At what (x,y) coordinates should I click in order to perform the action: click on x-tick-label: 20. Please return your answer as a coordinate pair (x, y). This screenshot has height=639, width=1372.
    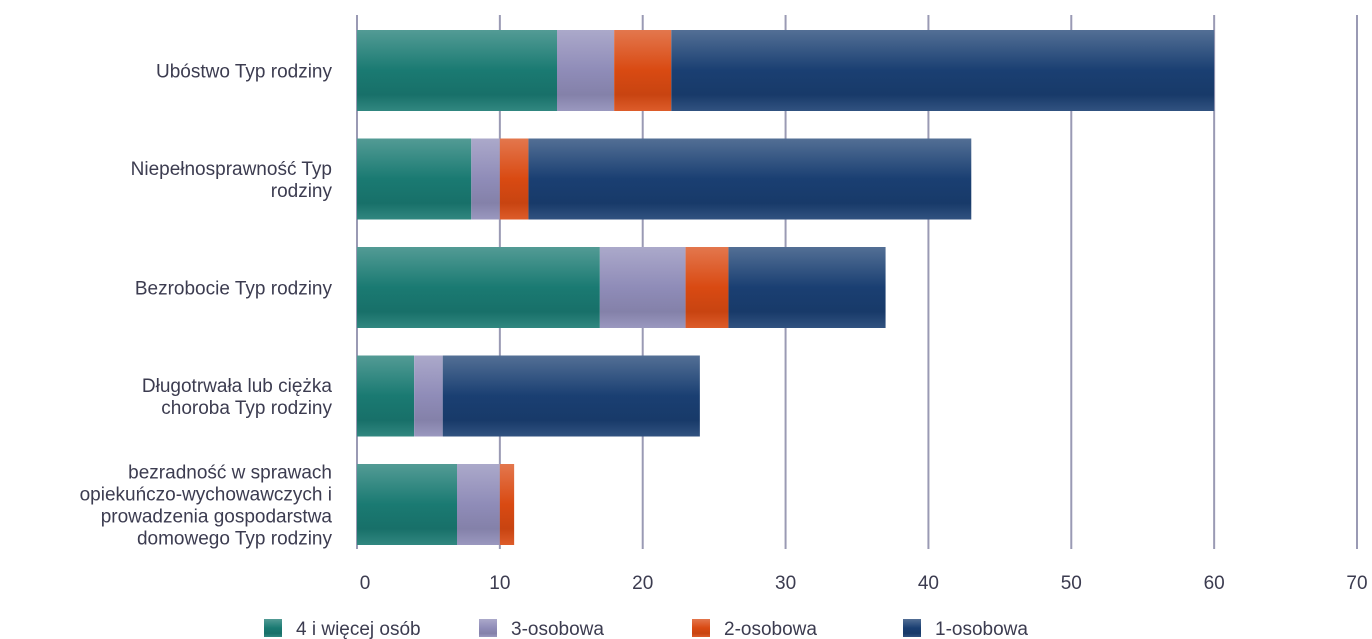
    Looking at the image, I should click on (642, 583).